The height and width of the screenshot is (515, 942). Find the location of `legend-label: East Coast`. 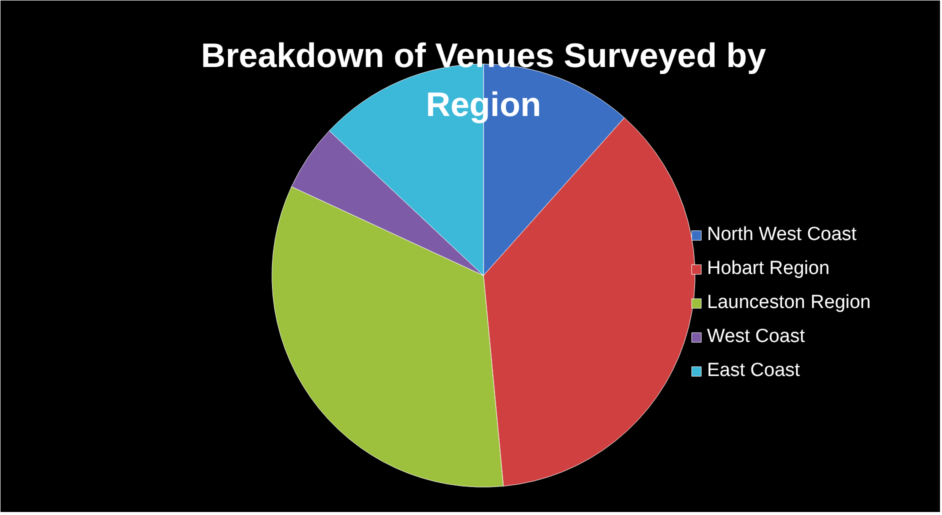

legend-label: East Coast is located at coordinates (753, 371).